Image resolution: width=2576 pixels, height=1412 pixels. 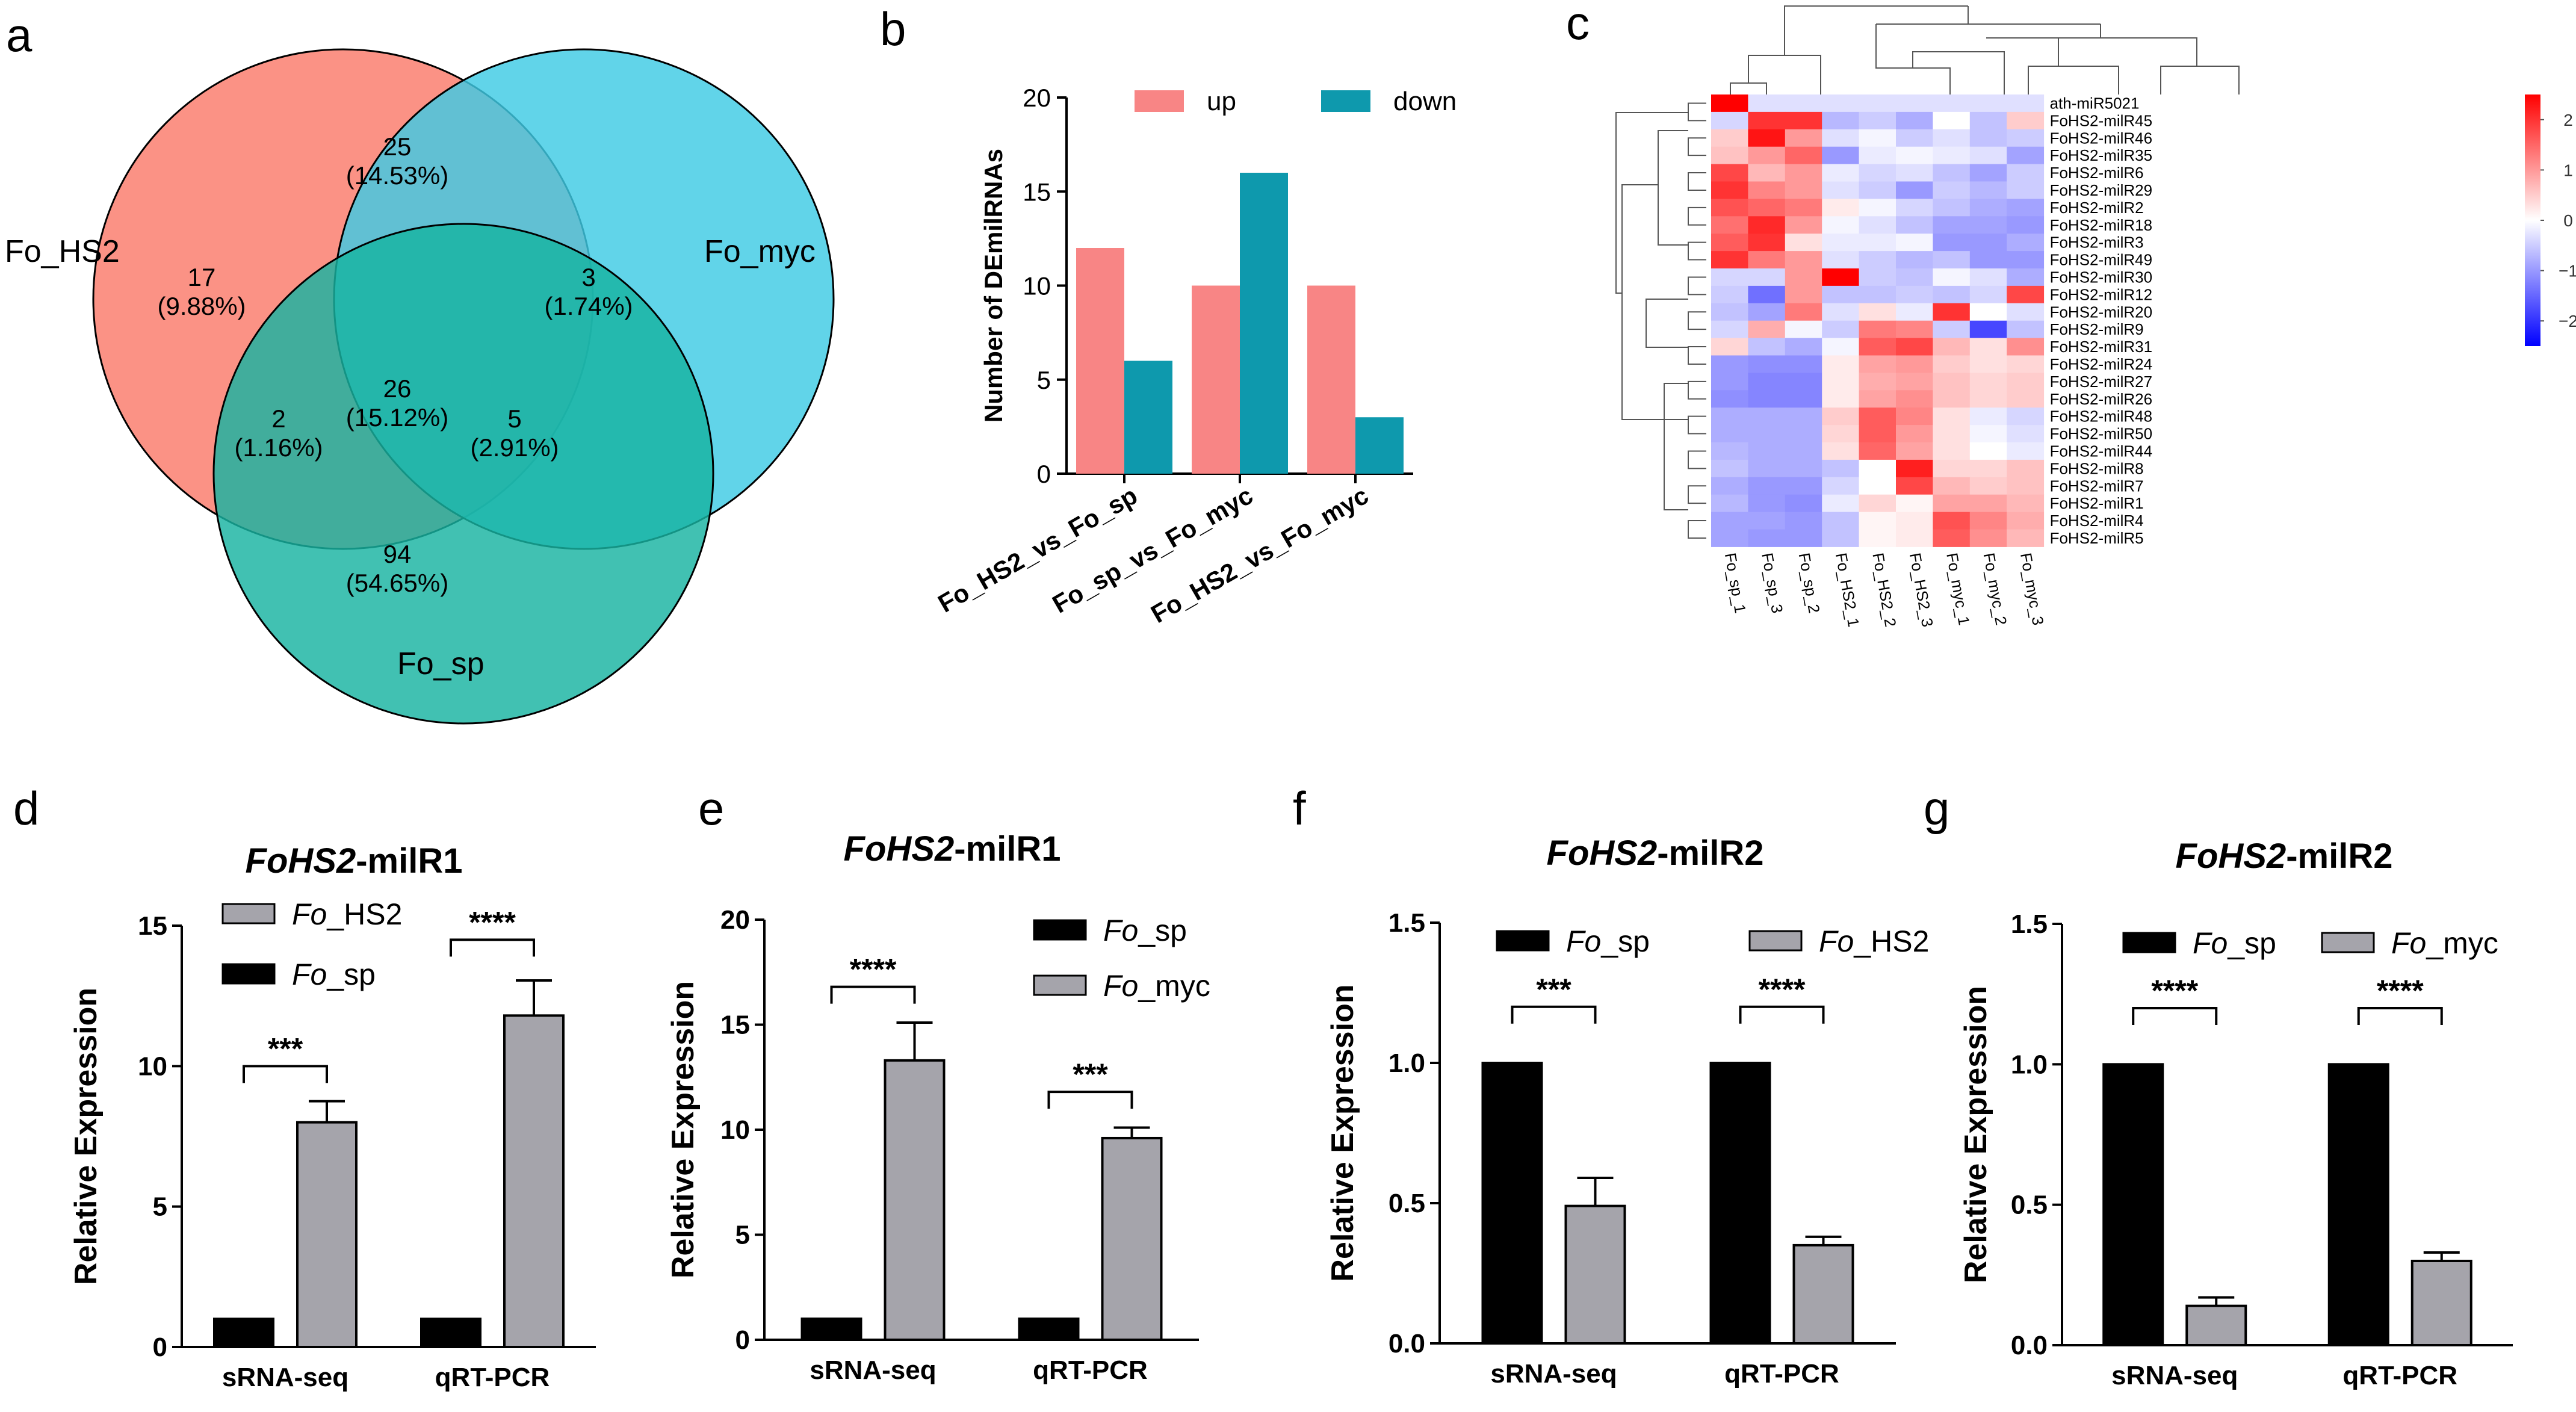 I want to click on column-dendrogram, so click(x=1985, y=49).